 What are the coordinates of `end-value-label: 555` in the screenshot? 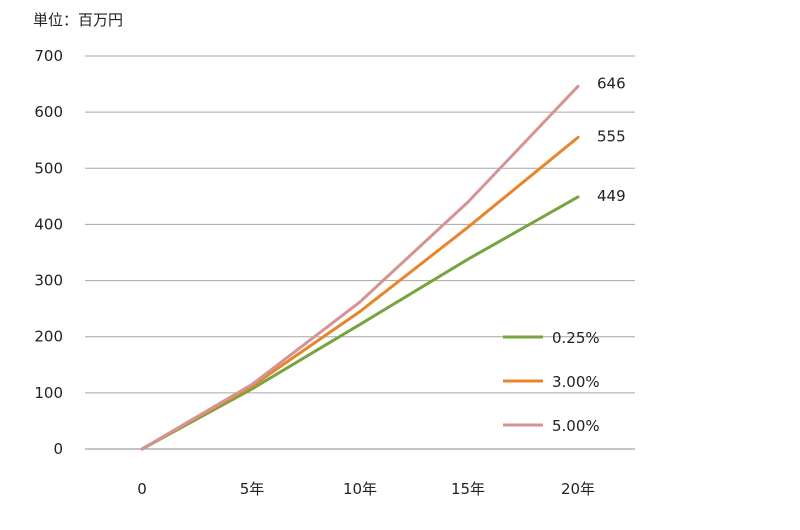 It's located at (611, 136).